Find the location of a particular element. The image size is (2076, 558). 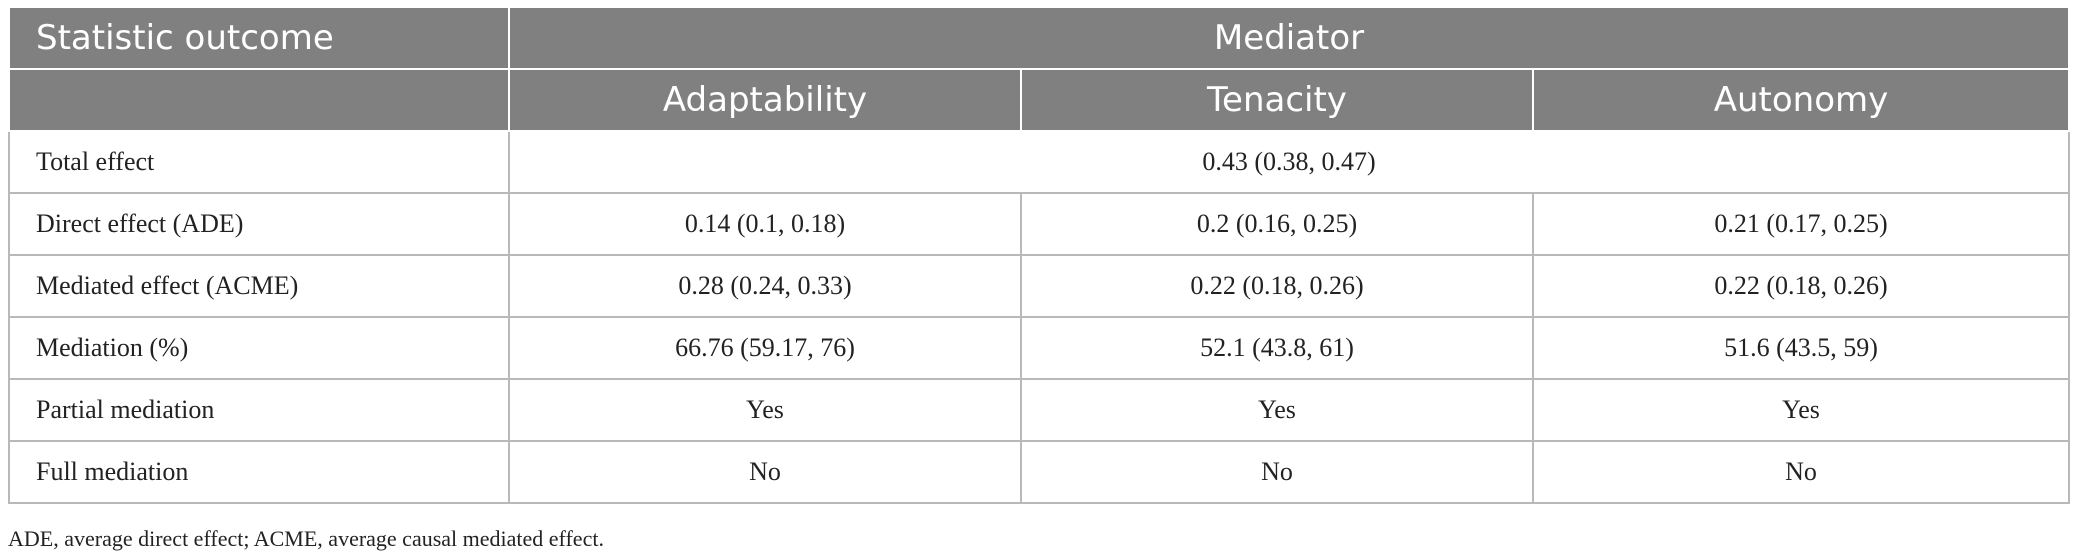

table-row-total-effect: Total effect 0.43 (0.38, 0.47) is located at coordinates (1039, 162).